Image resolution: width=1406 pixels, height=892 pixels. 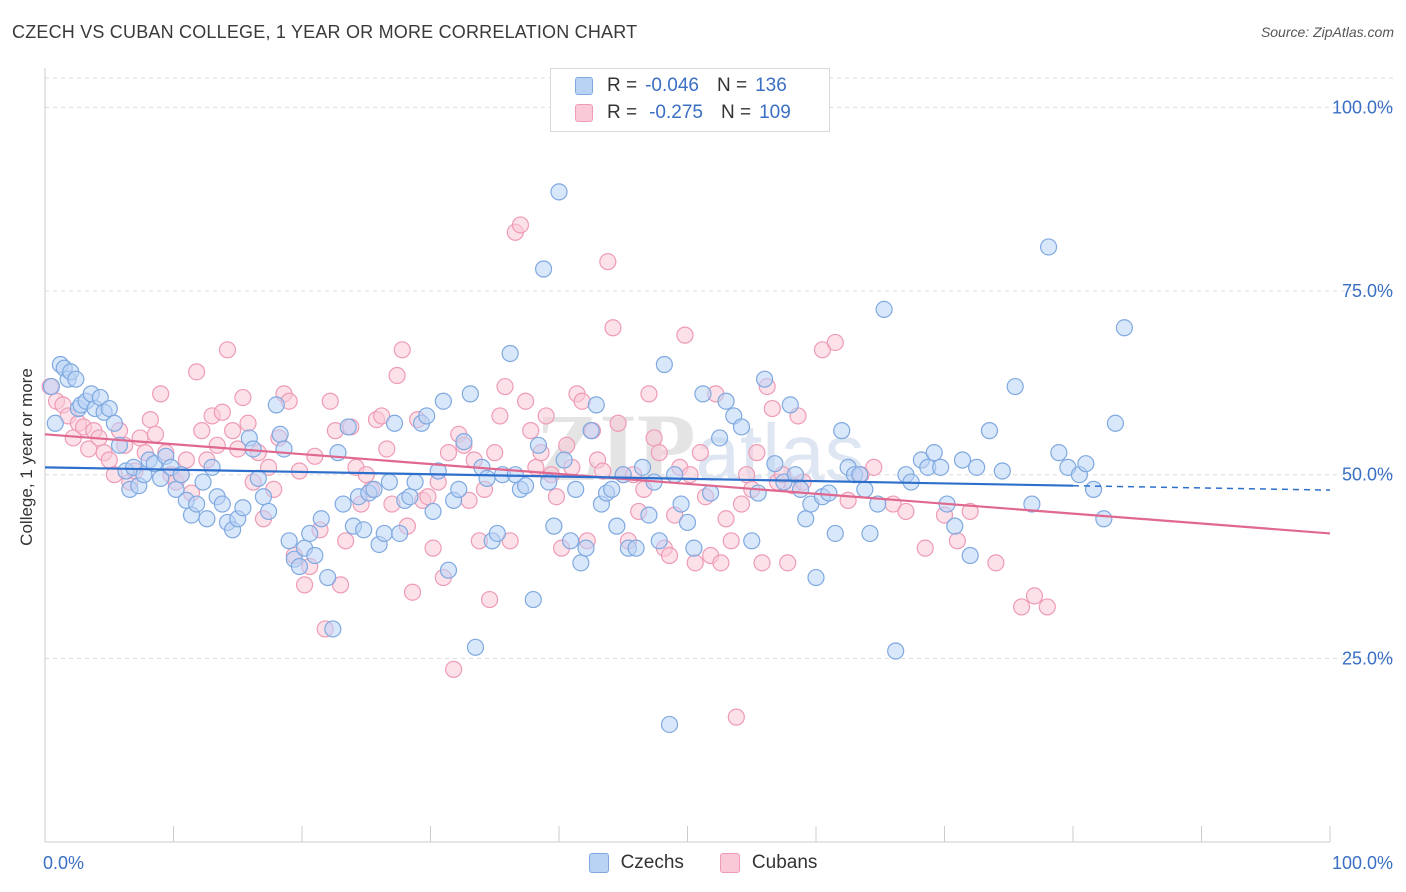 I want to click on x-tick-label: 0.0%, so click(x=63, y=863).